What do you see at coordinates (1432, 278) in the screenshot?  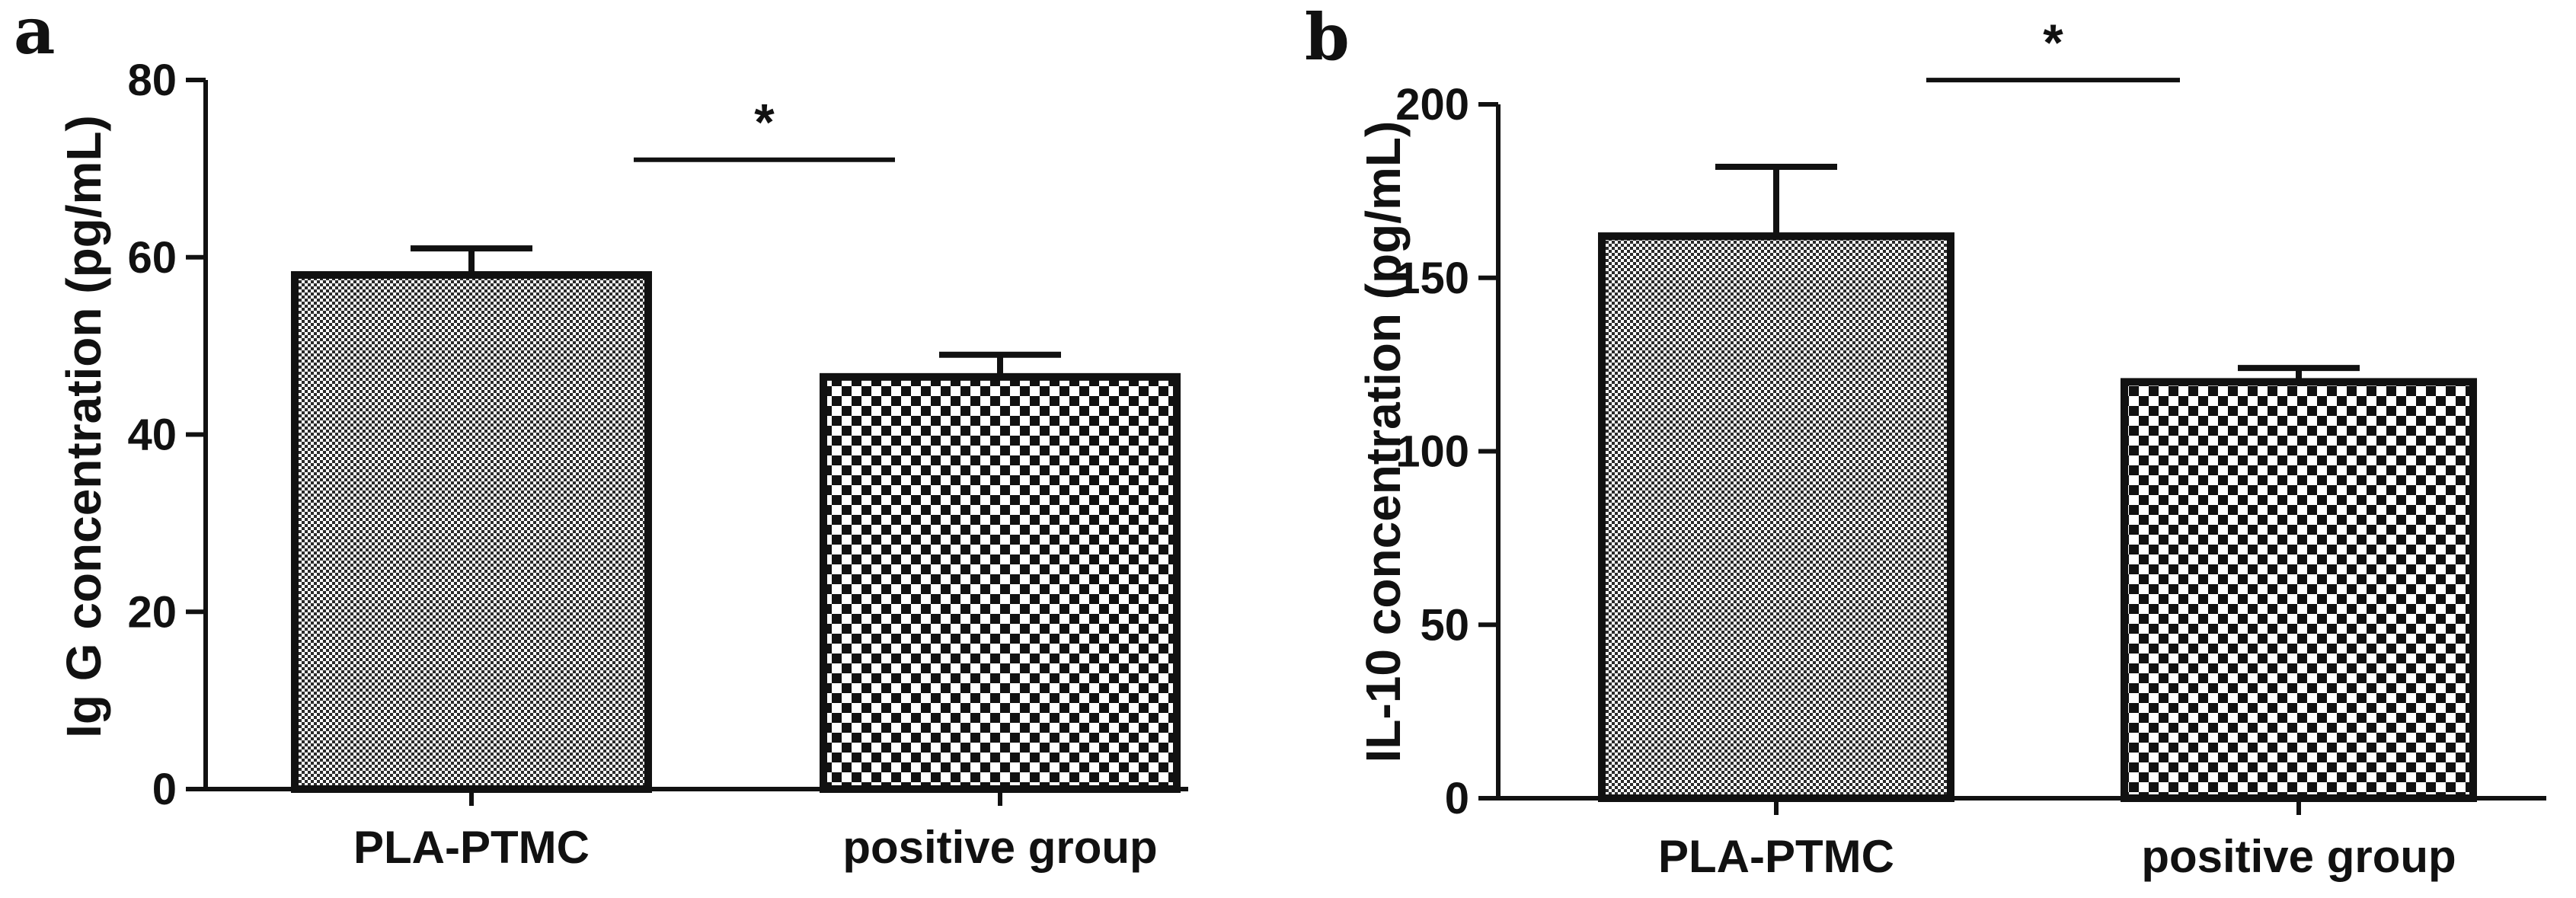 I see `panel-b-y-tick-label: 150` at bounding box center [1432, 278].